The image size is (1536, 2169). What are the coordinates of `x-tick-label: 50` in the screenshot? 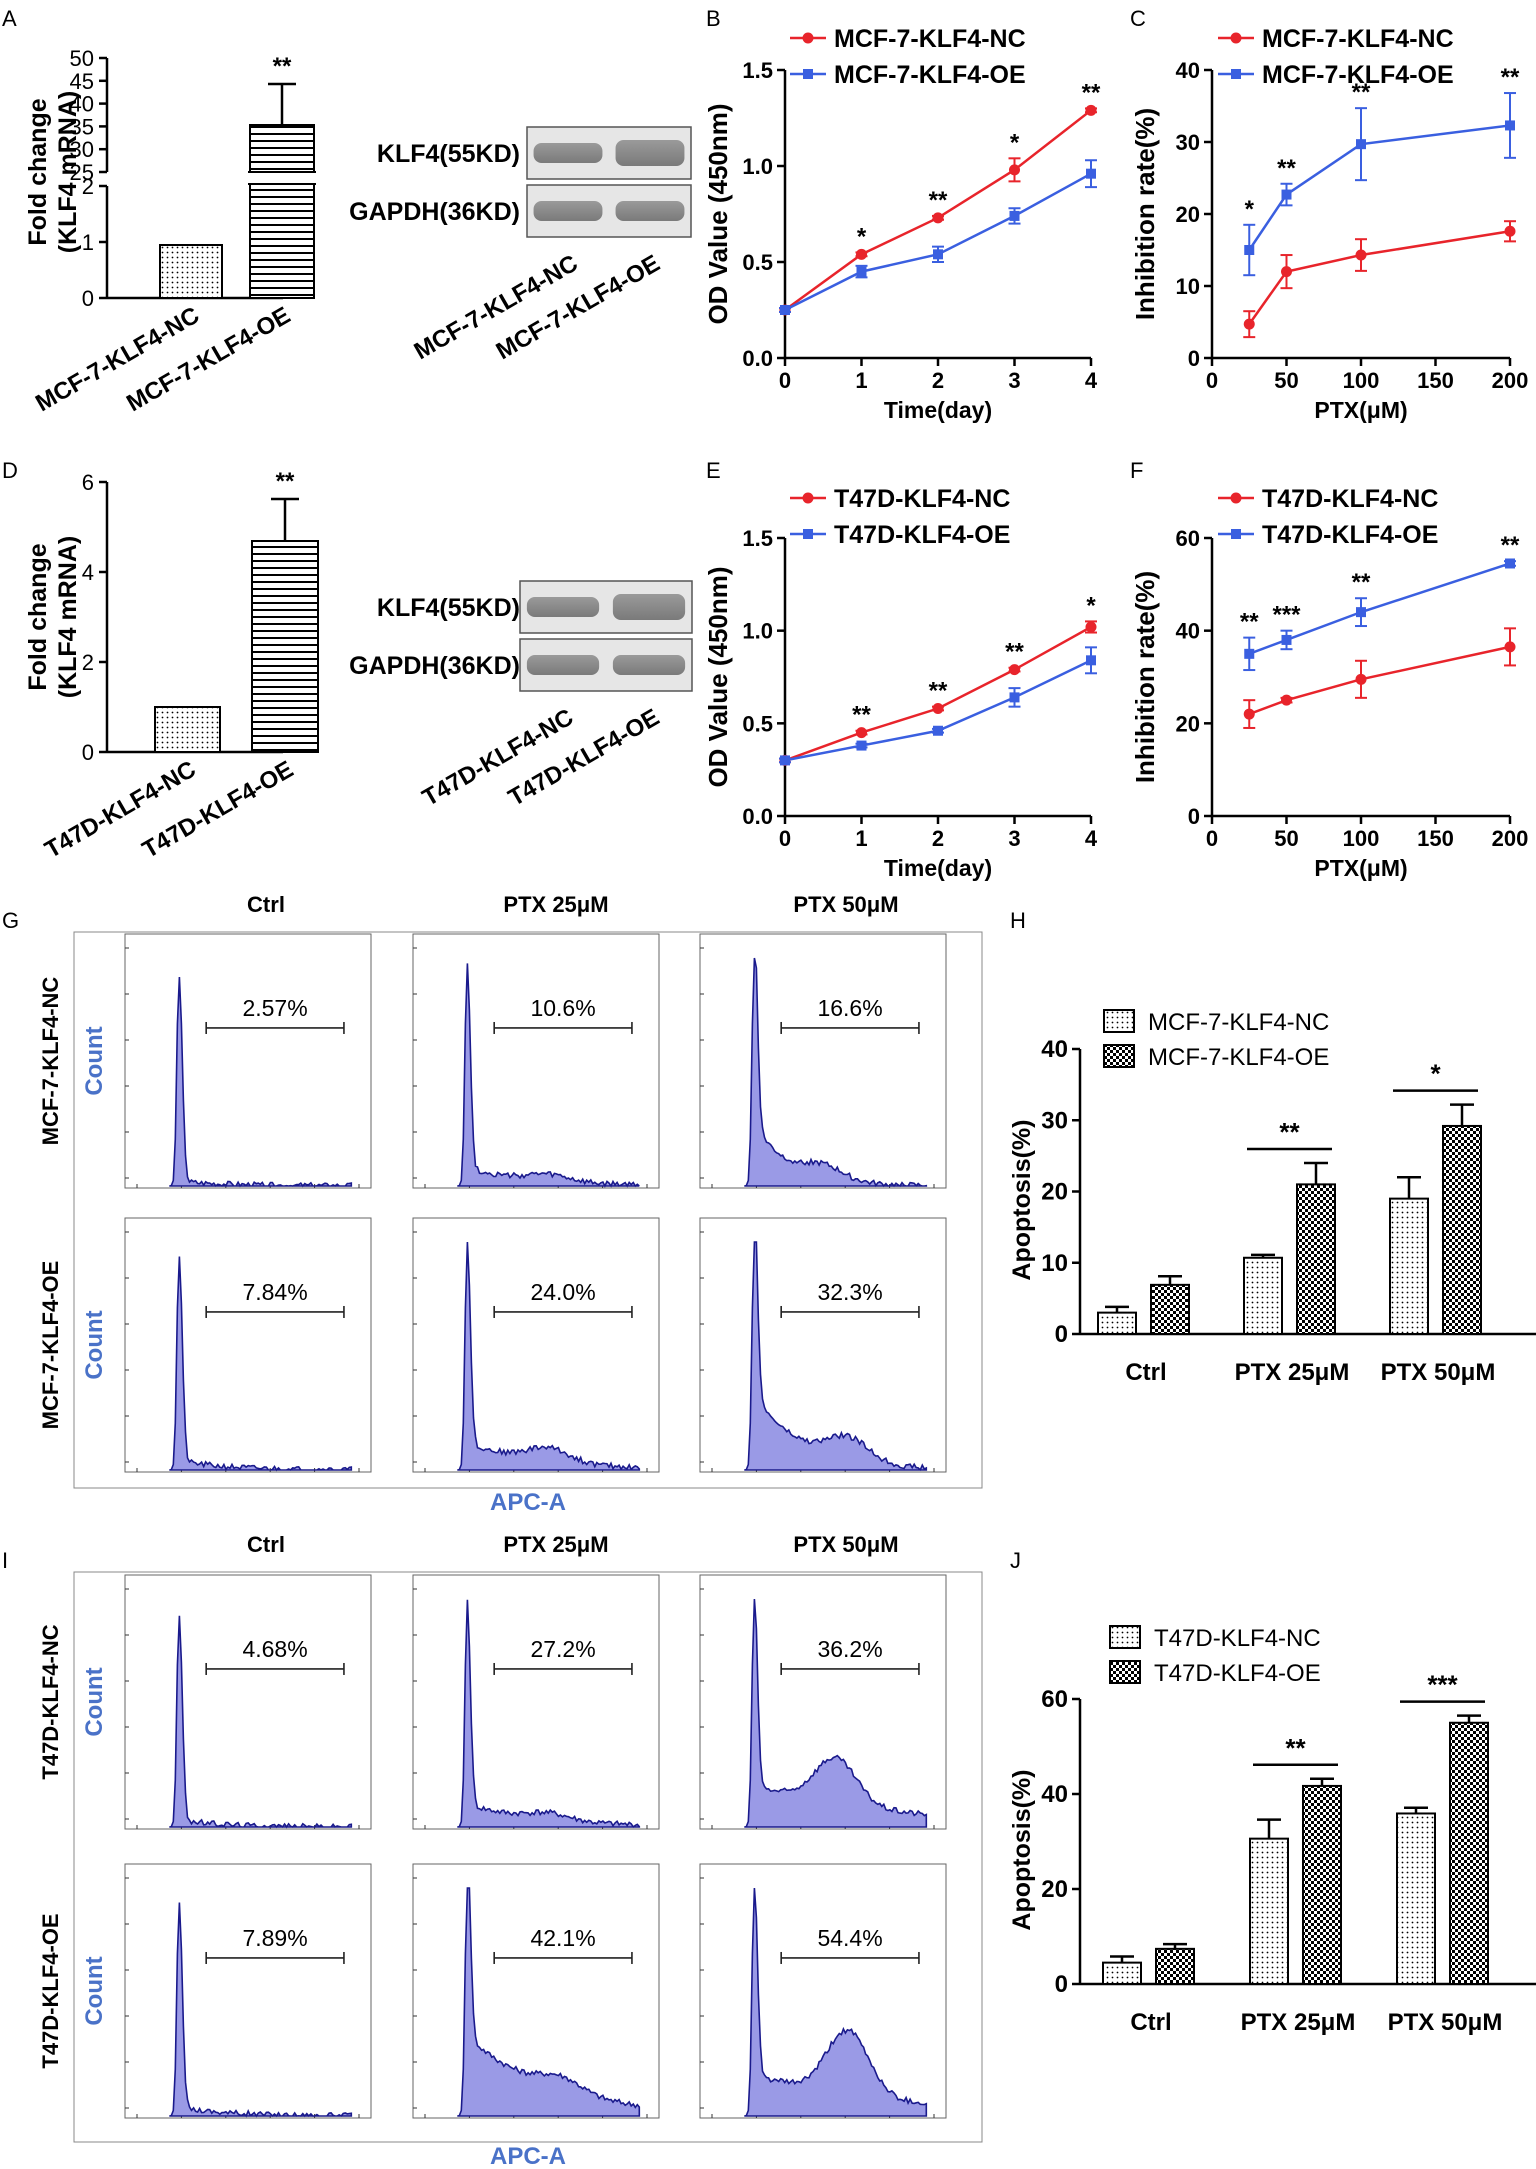 It's located at (1286, 380).